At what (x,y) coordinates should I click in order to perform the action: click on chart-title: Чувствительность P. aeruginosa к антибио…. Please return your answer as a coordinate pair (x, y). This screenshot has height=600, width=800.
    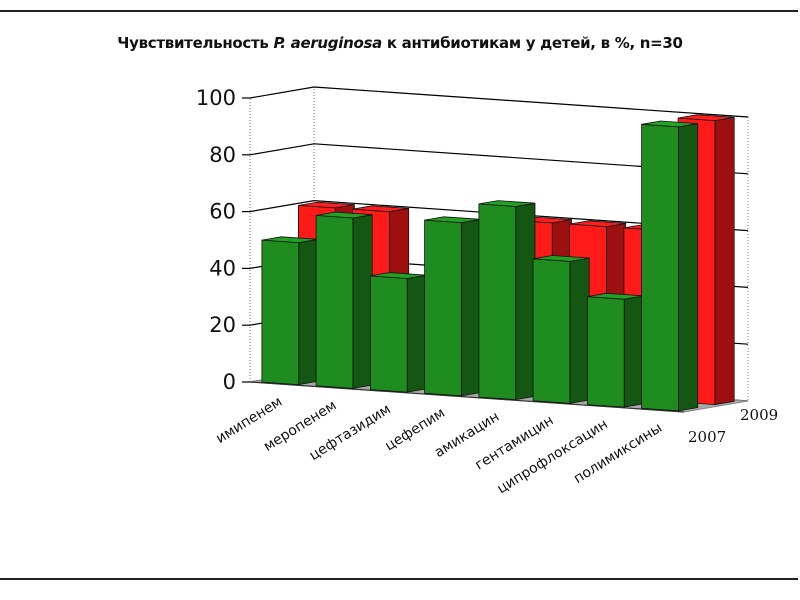
    Looking at the image, I should click on (400, 43).